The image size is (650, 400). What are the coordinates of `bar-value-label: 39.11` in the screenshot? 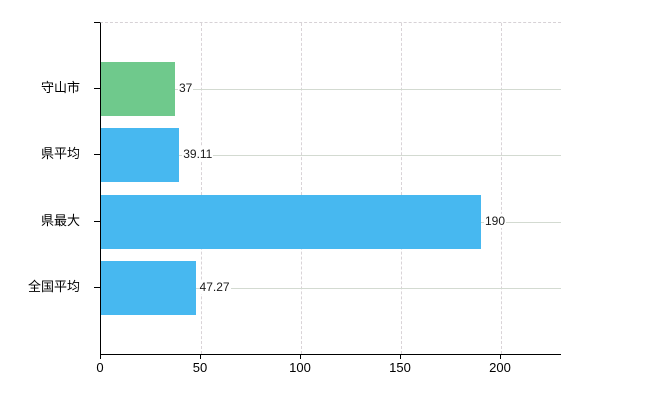 It's located at (198, 154).